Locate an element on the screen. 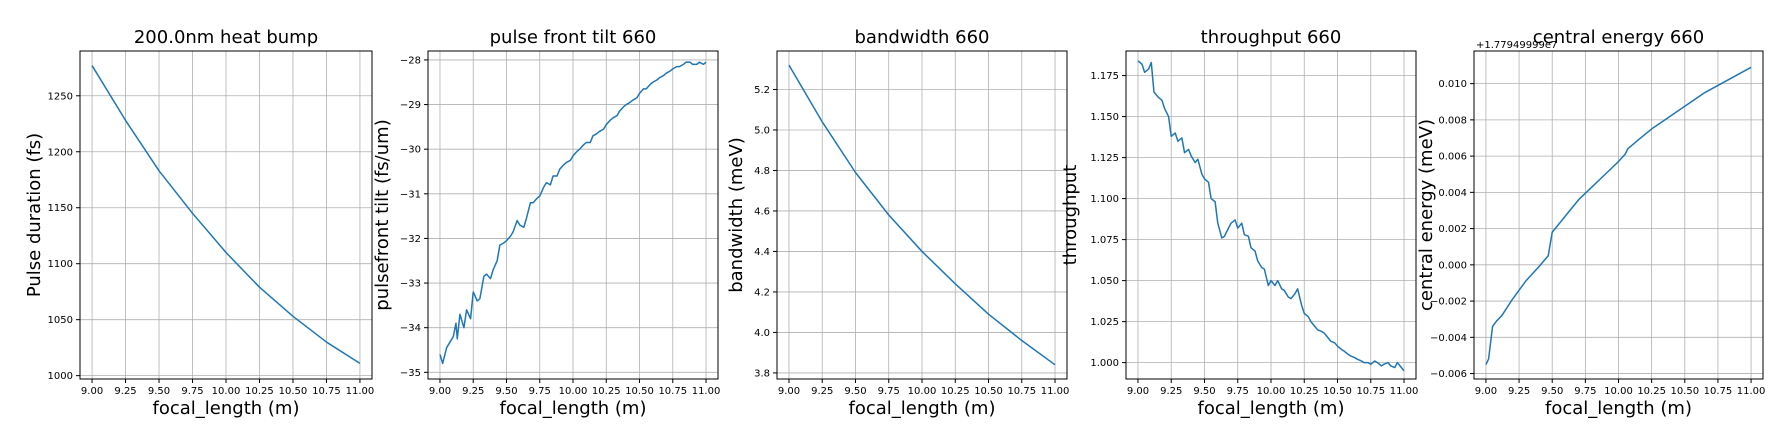 This screenshot has height=432, width=1781. chart-title: throughput 660 is located at coordinates (1271, 37).